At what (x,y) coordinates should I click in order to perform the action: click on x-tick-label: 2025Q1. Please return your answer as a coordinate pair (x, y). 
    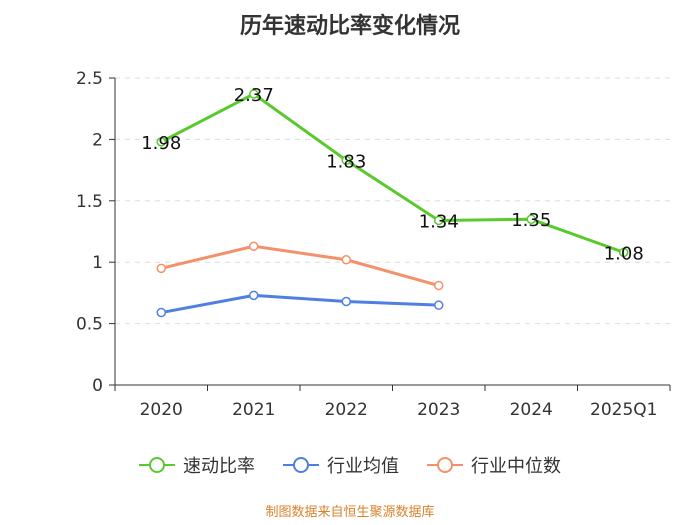
    Looking at the image, I should click on (623, 410).